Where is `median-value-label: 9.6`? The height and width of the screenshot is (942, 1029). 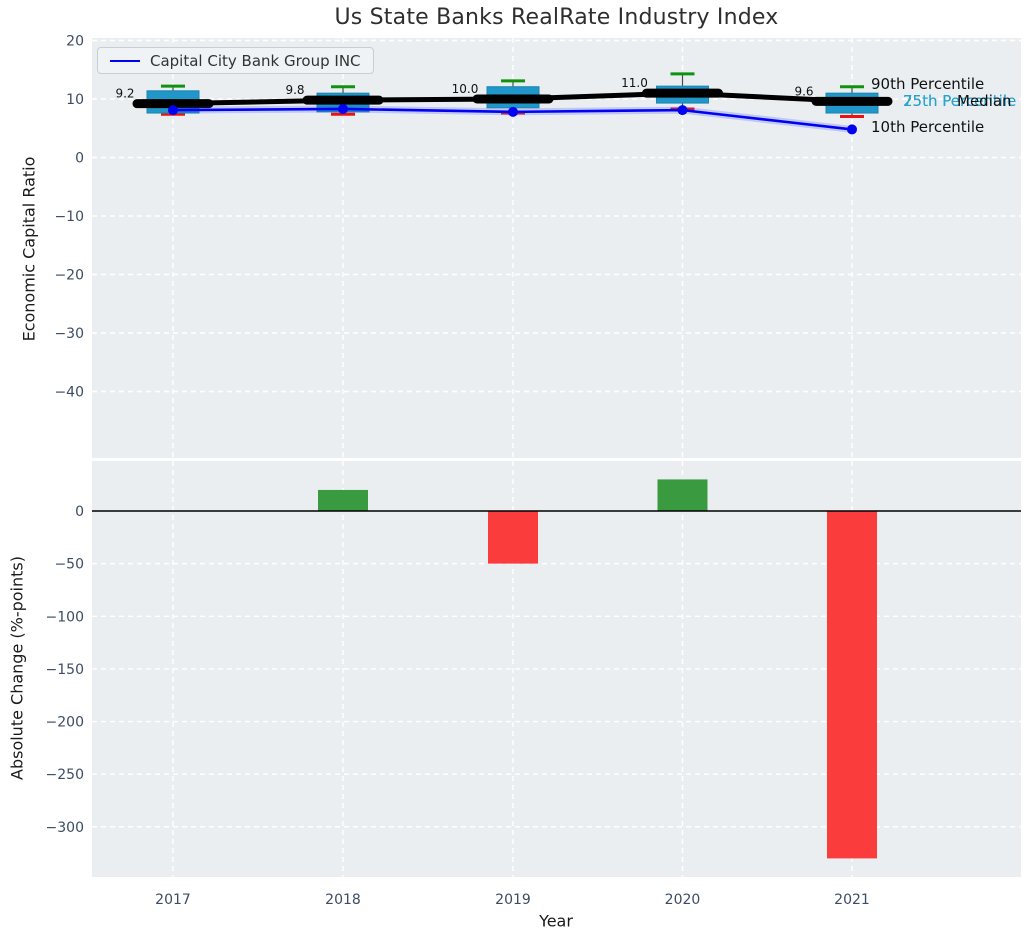 median-value-label: 9.6 is located at coordinates (803, 91).